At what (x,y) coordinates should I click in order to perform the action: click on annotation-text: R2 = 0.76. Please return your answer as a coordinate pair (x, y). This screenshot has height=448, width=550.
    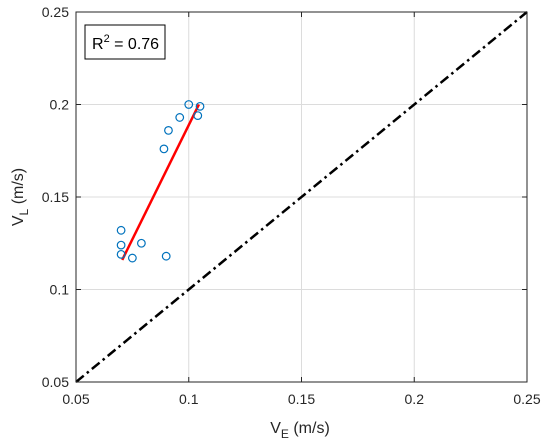
    Looking at the image, I should click on (125, 43).